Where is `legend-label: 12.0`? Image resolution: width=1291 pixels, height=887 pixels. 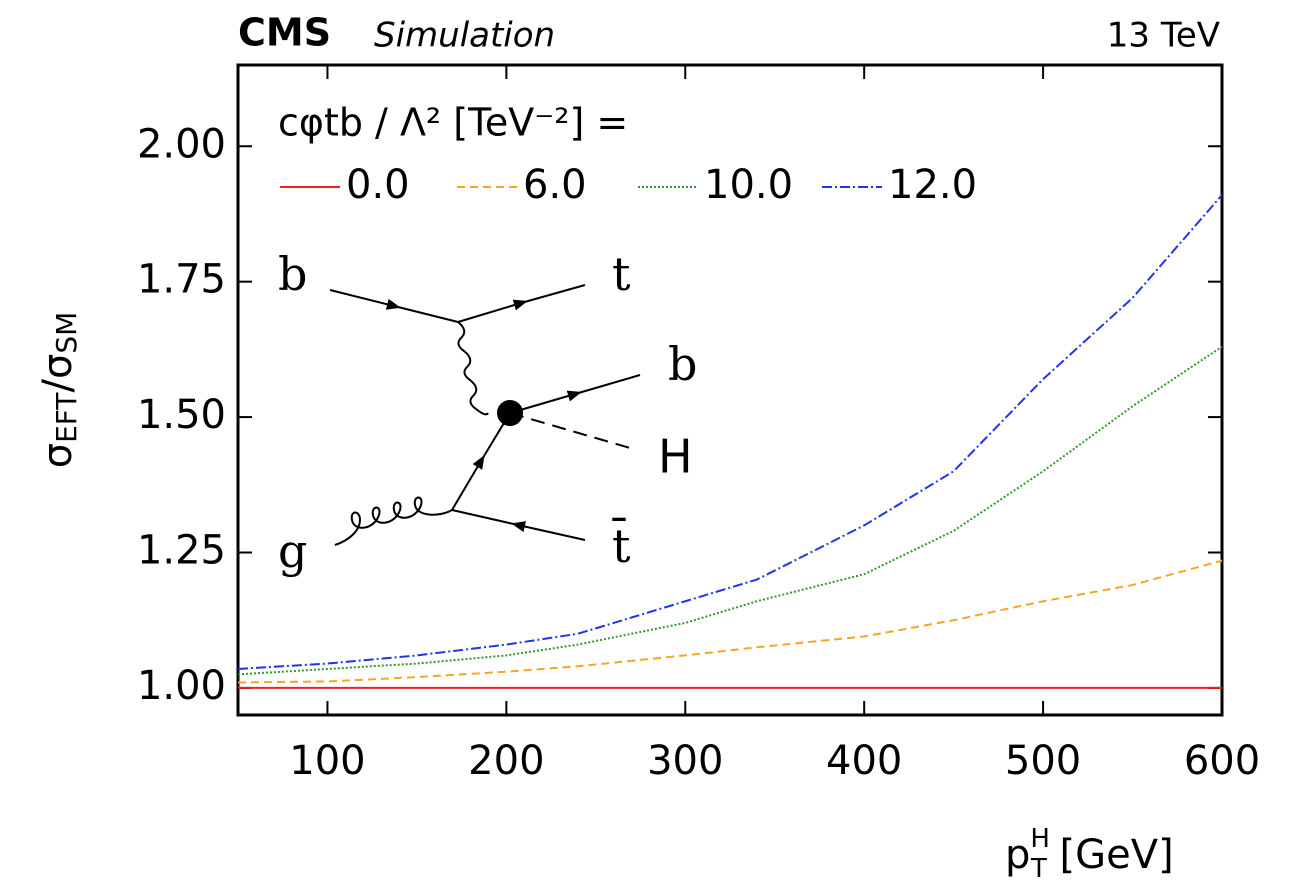 legend-label: 12.0 is located at coordinates (932, 185).